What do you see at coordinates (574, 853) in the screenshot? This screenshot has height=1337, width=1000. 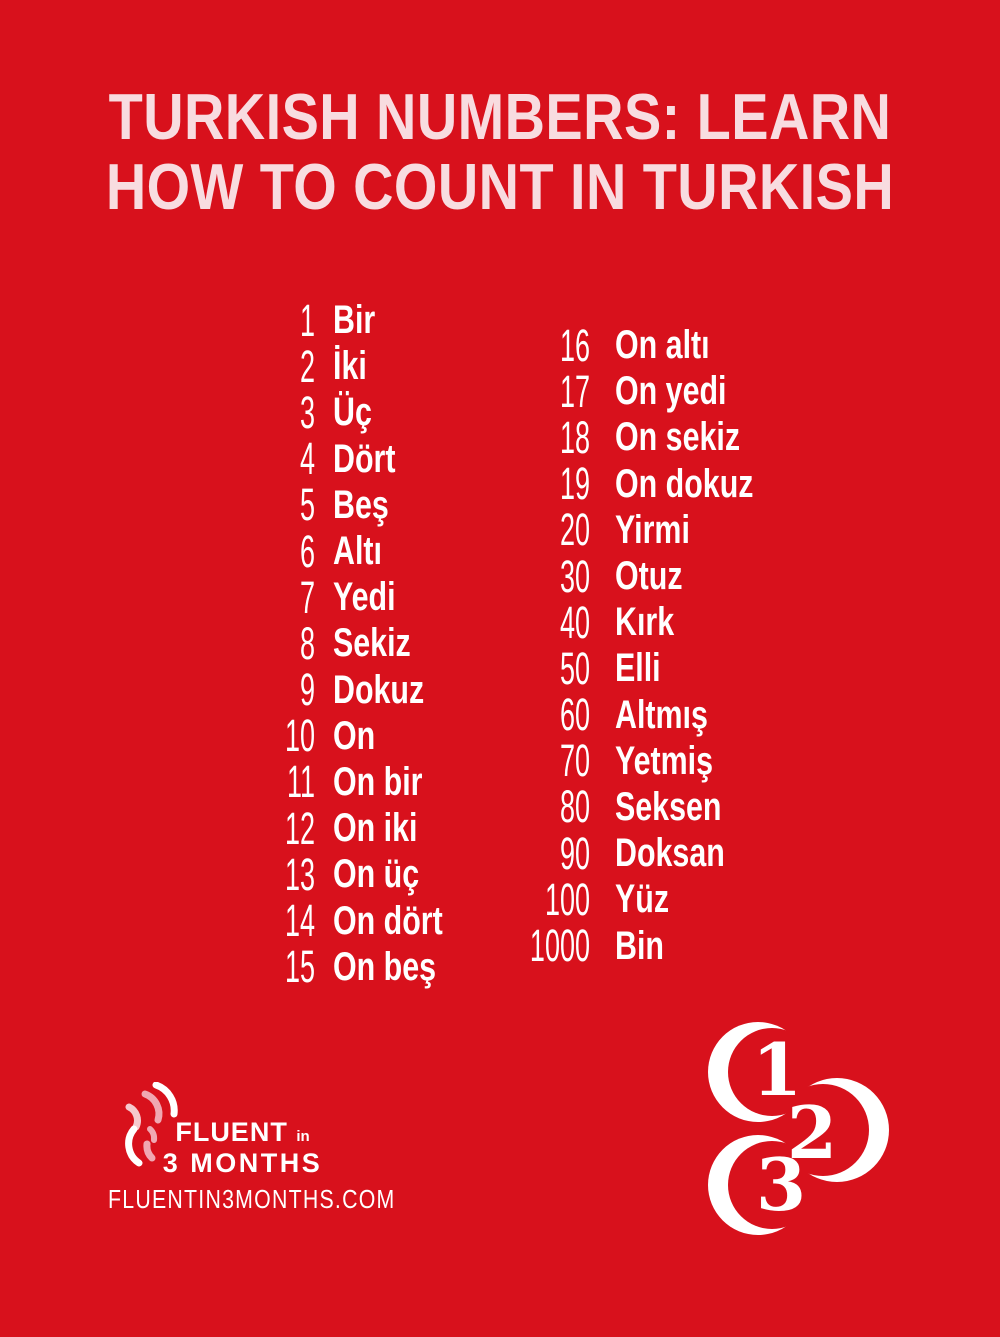 I see `numeral: 90` at bounding box center [574, 853].